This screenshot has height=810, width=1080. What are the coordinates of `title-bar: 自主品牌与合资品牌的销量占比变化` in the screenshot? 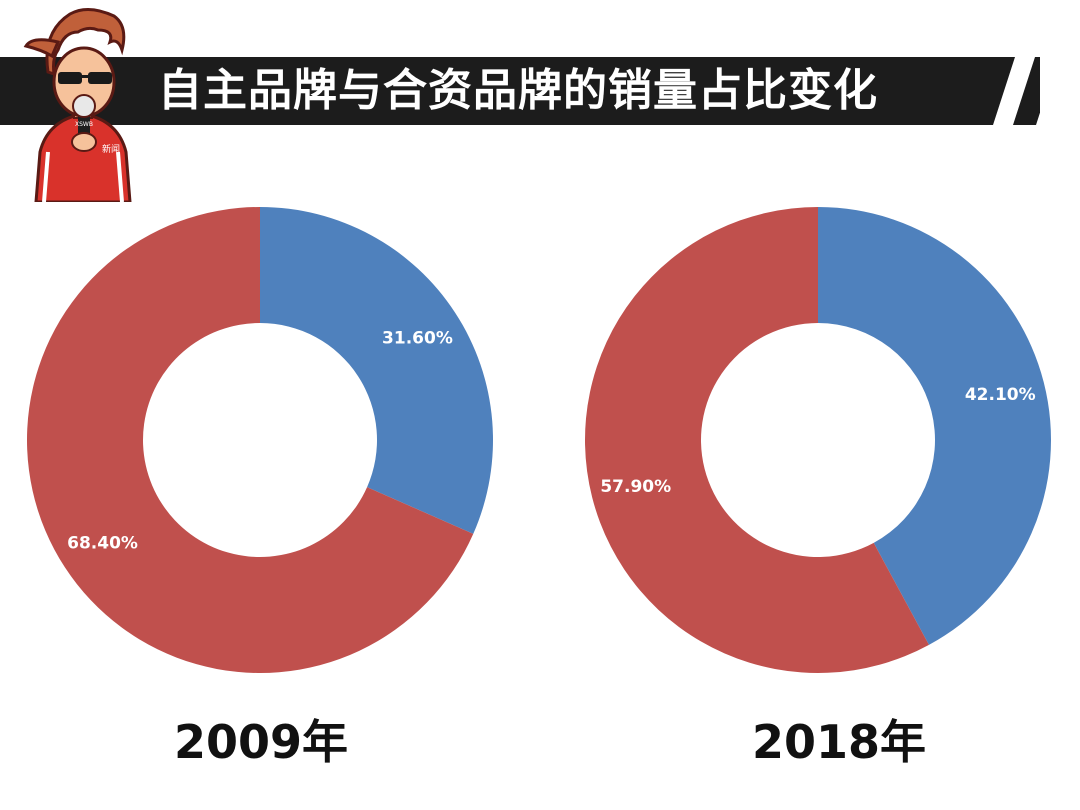 It's located at (520, 91).